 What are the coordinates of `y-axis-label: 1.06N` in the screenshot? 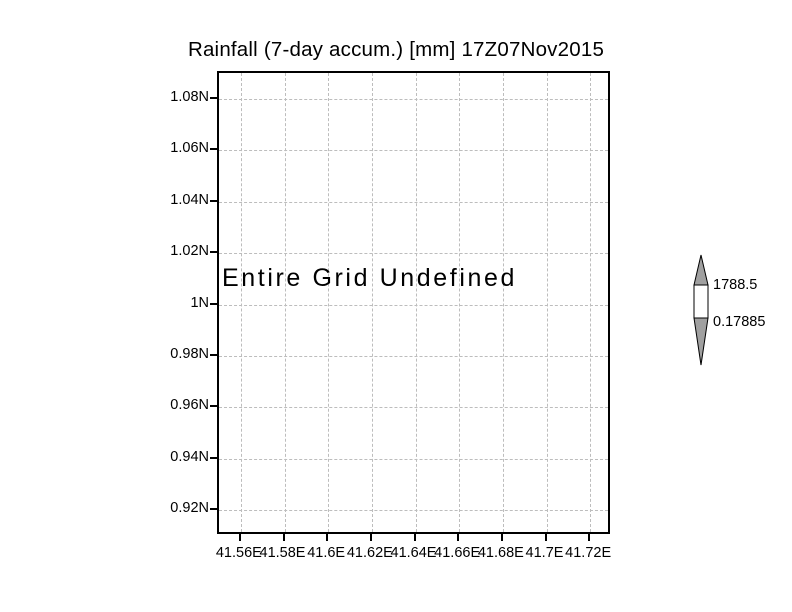 It's located at (189, 148).